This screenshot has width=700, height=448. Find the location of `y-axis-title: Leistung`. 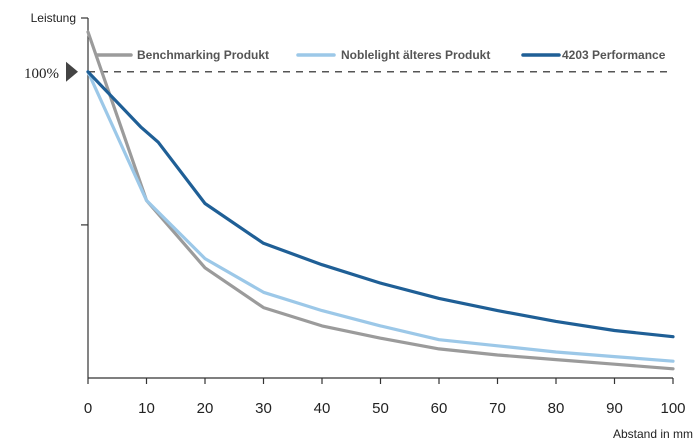

y-axis-title: Leistung is located at coordinates (53, 18).